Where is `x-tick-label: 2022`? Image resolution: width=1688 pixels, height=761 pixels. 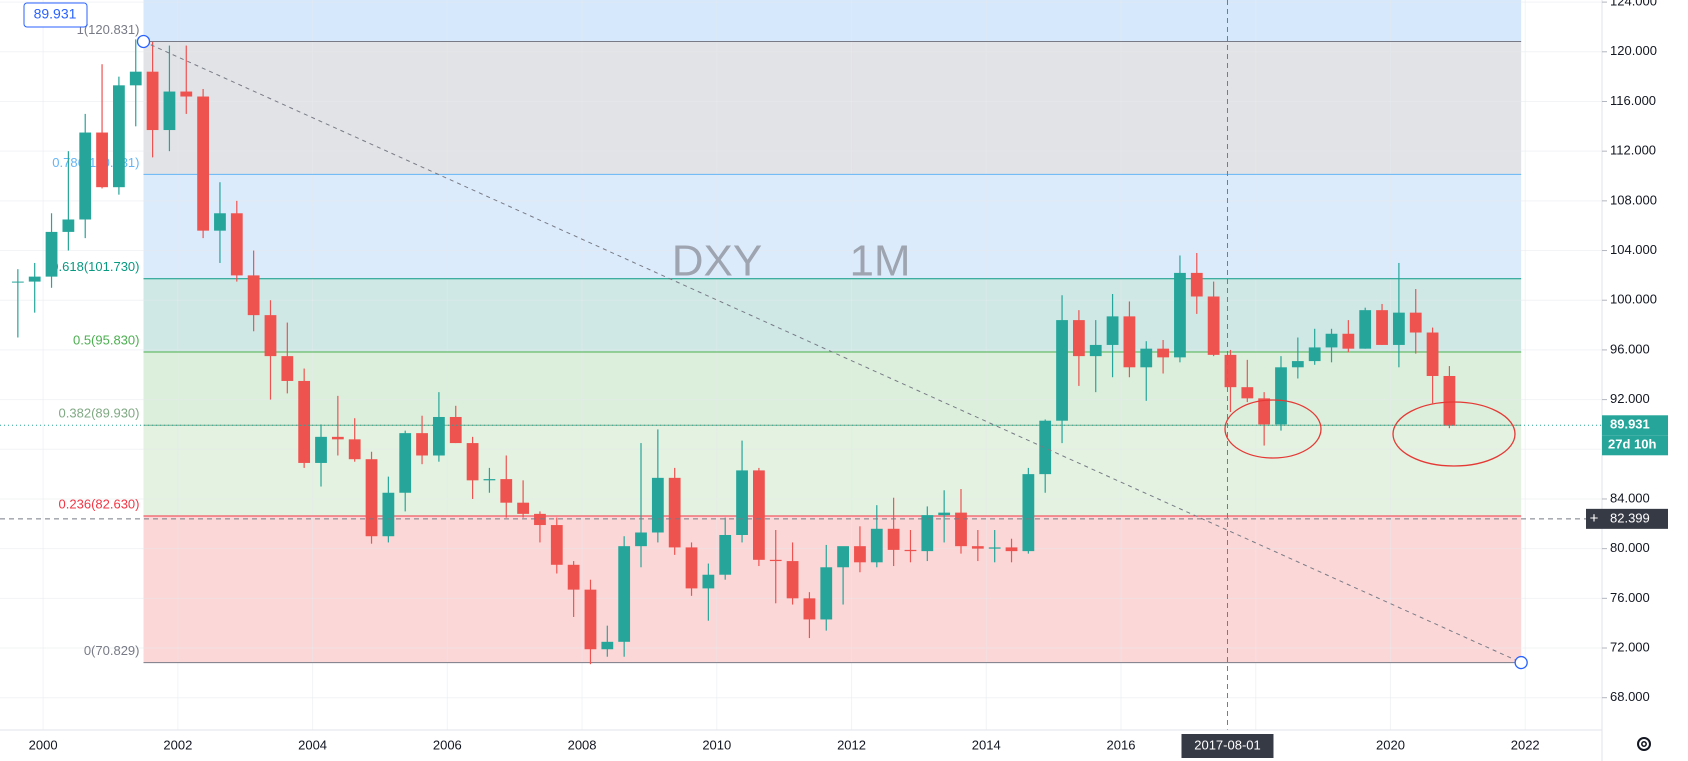 x-tick-label: 2022 is located at coordinates (1525, 744).